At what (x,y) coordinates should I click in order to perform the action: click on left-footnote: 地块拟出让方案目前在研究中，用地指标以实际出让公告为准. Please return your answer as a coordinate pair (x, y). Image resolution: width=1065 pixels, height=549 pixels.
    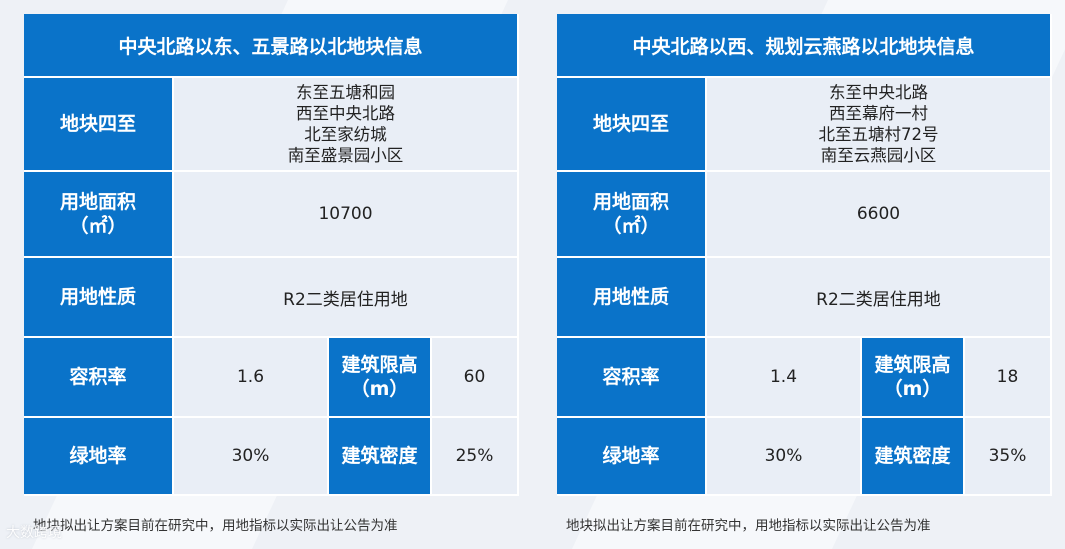
    Looking at the image, I should click on (215, 526).